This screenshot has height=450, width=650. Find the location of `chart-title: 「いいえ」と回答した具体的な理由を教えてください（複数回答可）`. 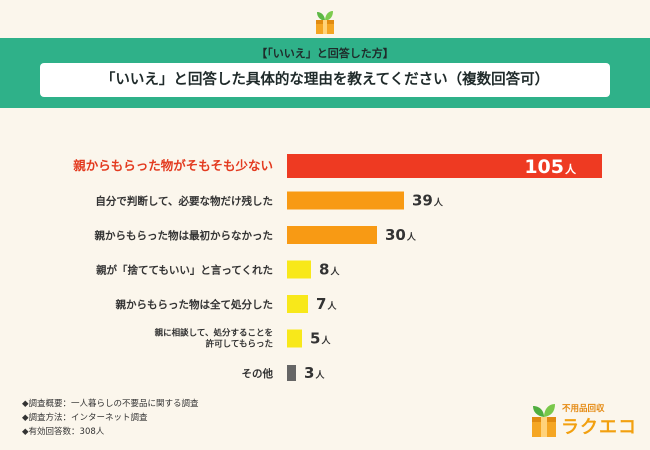

chart-title: 「いいえ」と回答した具体的な理由を教えてください（複数回答可） is located at coordinates (325, 80).